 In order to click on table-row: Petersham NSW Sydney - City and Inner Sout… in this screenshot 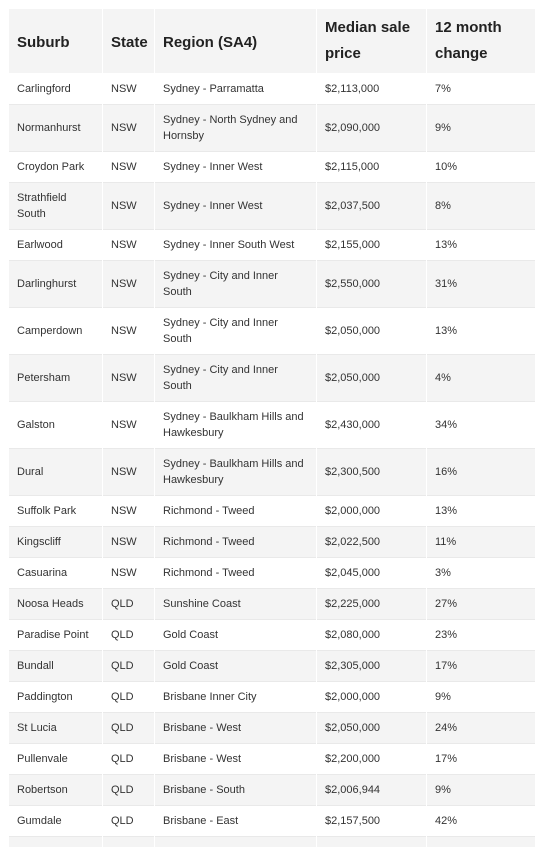, I will do `click(272, 378)`.